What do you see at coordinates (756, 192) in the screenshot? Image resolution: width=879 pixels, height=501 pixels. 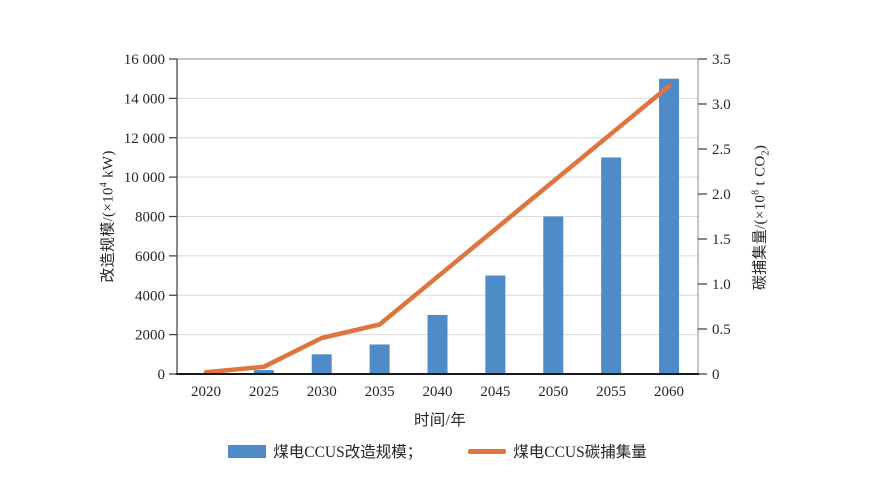 I see `right-axis-title-sup: 8` at bounding box center [756, 192].